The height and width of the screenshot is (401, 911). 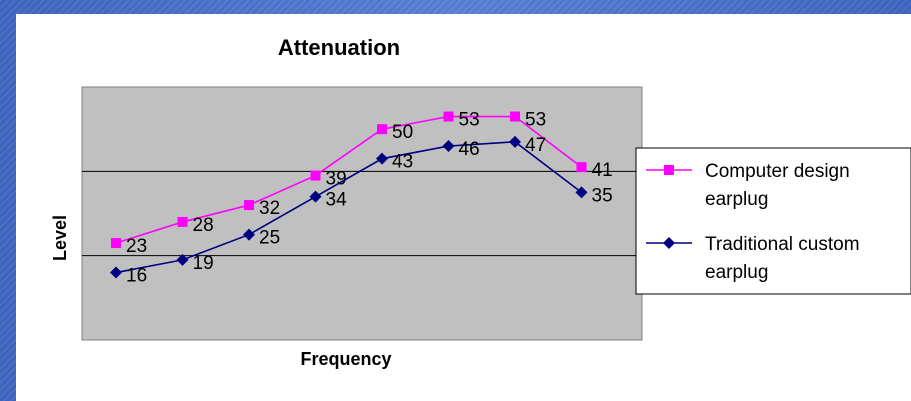 What do you see at coordinates (203, 225) in the screenshot?
I see `series-1-label-2: 28` at bounding box center [203, 225].